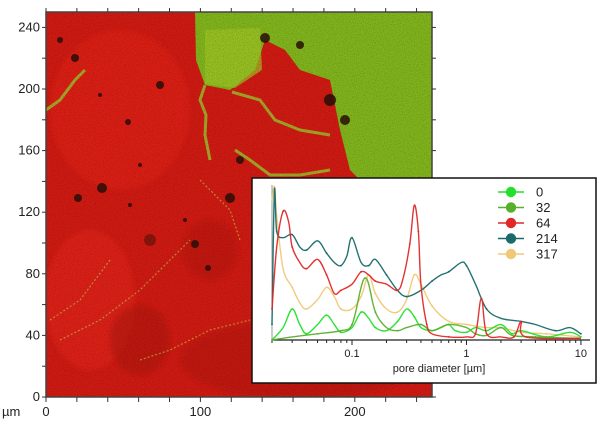 This screenshot has height=439, width=600. Describe the element at coordinates (581, 354) in the screenshot. I see `inset-x-tick-label: 10` at that location.